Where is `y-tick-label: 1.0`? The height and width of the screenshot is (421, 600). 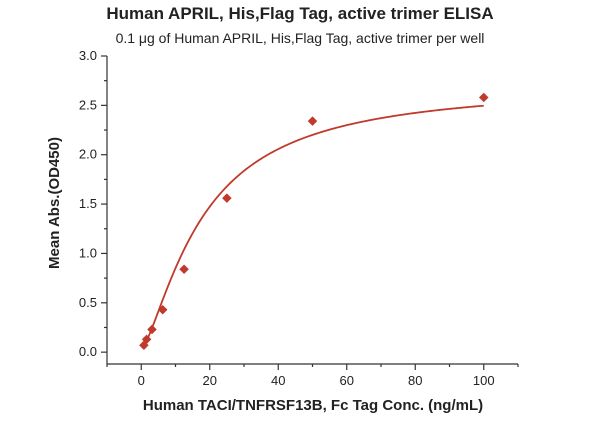
y-tick-label: 1.0 is located at coordinates (88, 252).